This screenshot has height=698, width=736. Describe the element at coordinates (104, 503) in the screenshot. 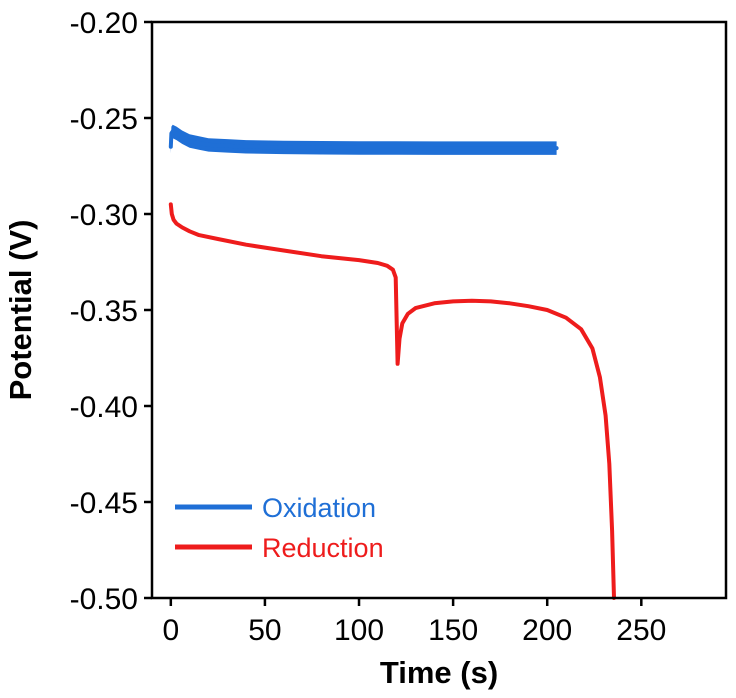

I see `y-tick-label: -0.45` at that location.